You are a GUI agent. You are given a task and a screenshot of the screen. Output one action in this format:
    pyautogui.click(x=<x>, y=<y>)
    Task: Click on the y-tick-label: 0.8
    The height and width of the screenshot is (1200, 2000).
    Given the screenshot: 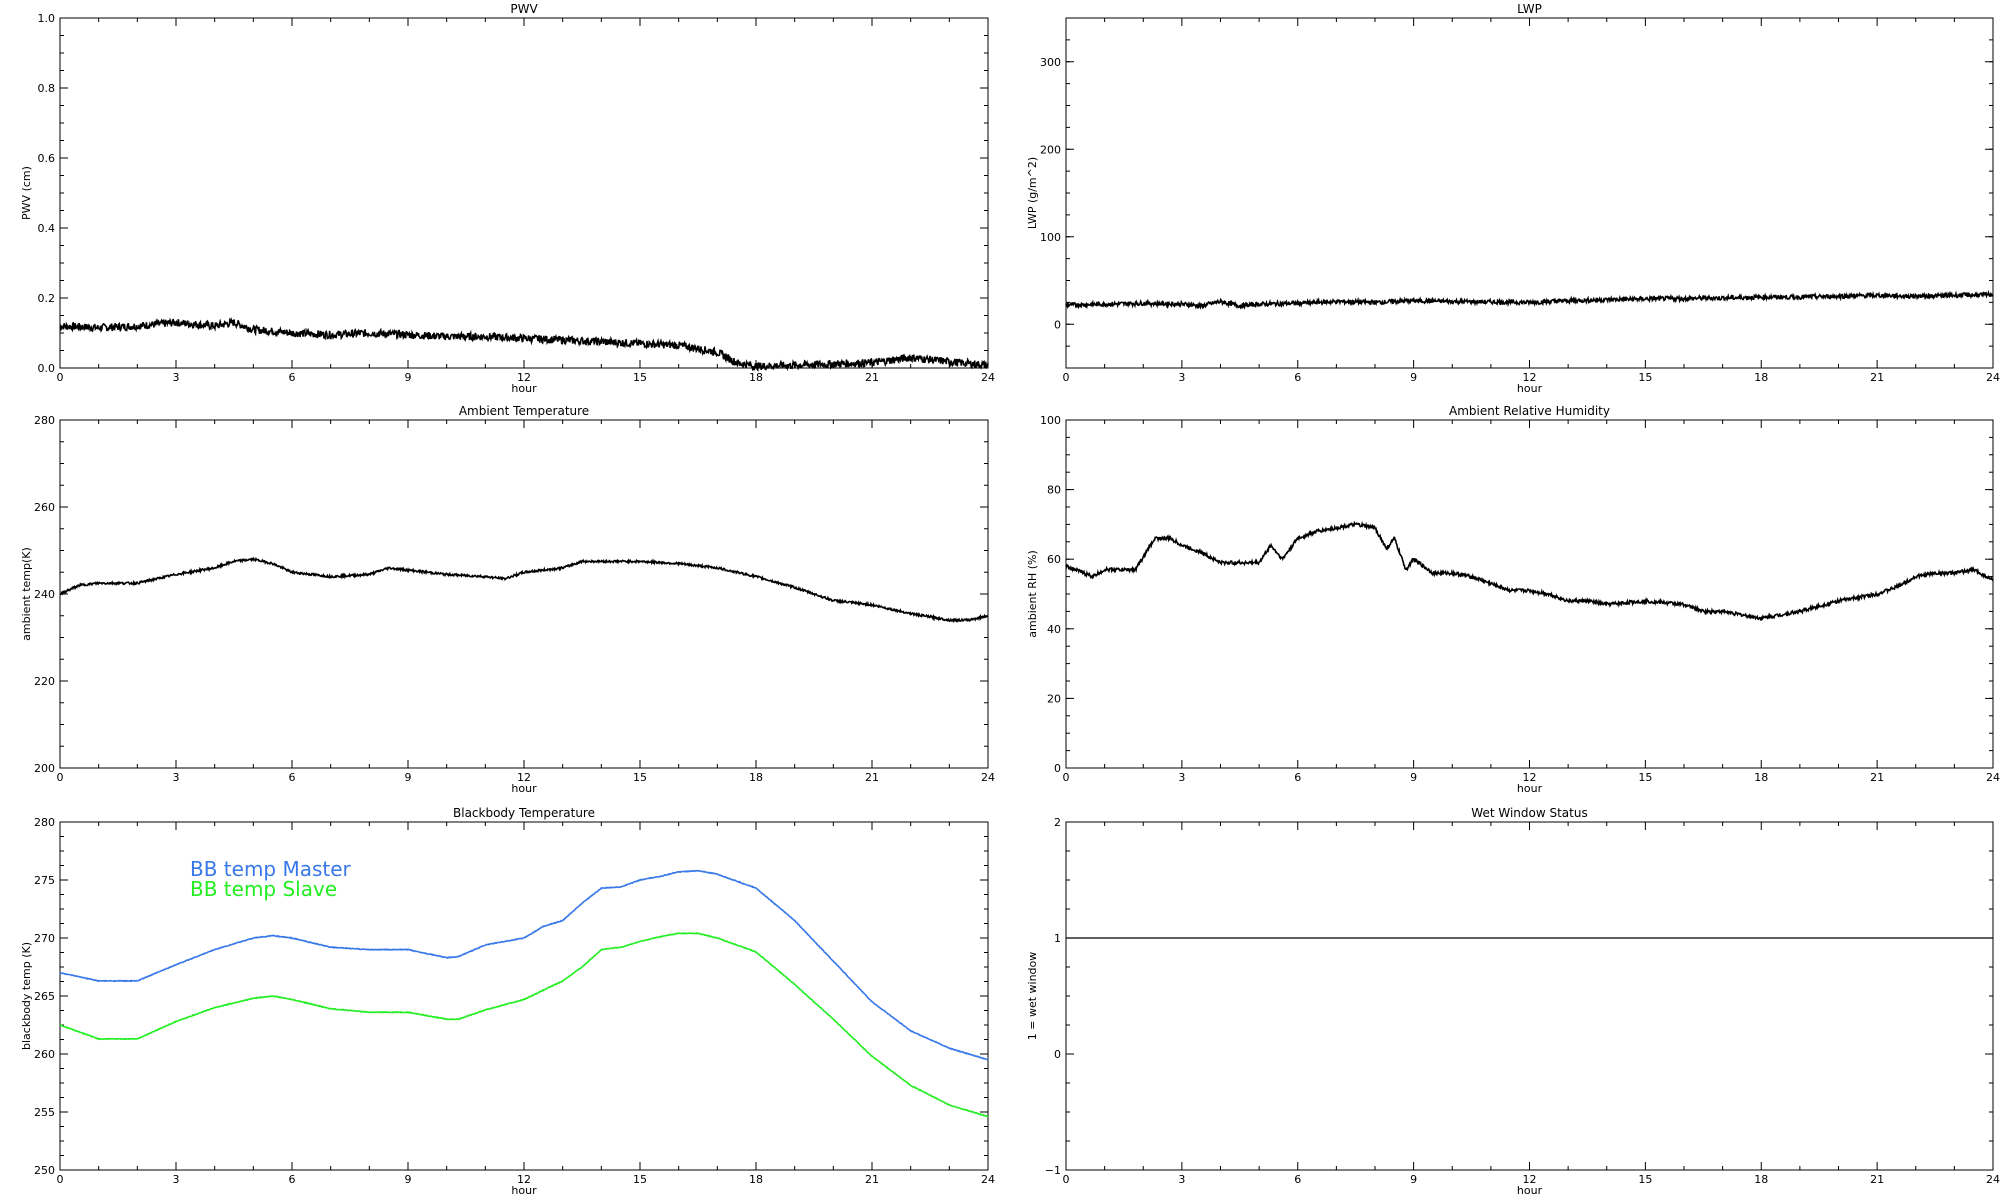 What is the action you would take?
    pyautogui.click(x=47, y=88)
    